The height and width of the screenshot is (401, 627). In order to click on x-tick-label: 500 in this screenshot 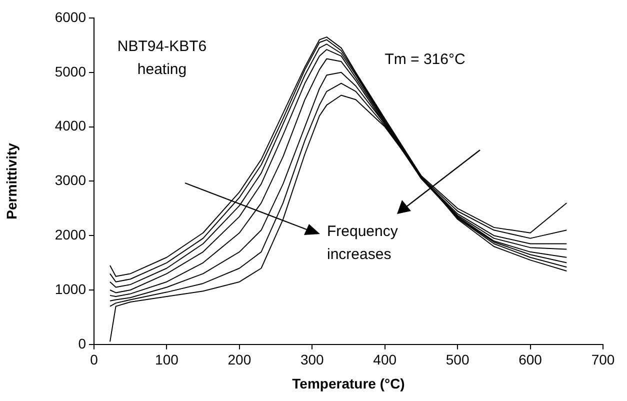, I will do `click(458, 360)`.